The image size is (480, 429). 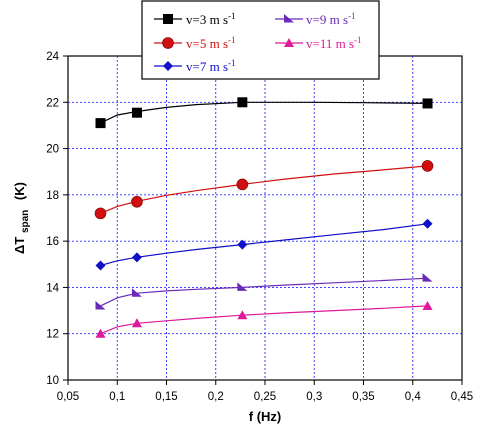 I want to click on legend-label-main: v=9 m s, so click(x=327, y=19).